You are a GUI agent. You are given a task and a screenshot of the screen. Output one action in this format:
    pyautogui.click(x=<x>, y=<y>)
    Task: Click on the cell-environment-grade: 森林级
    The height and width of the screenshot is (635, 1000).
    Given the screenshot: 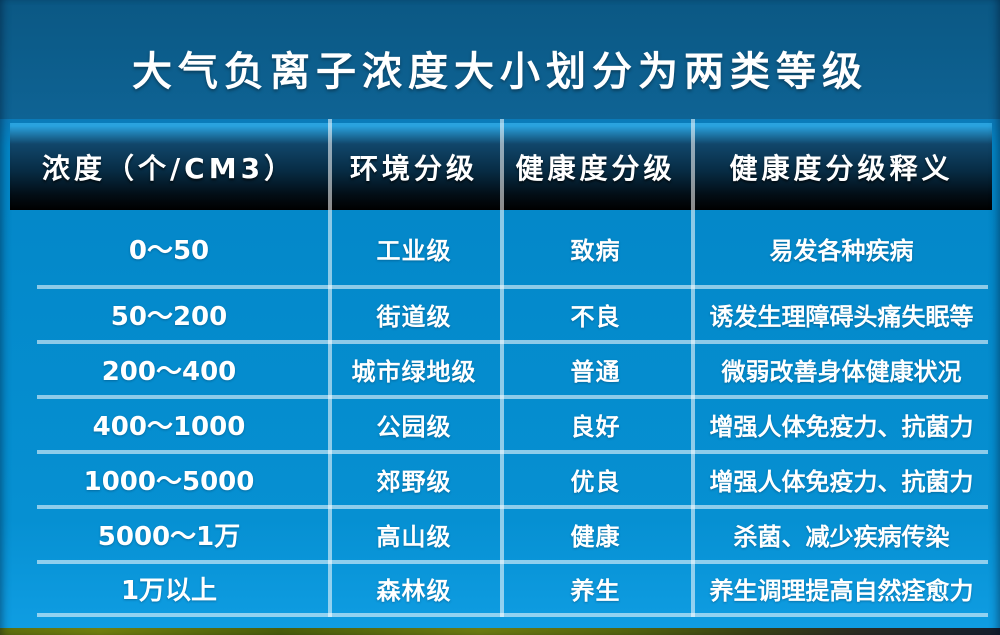 What is the action you would take?
    pyautogui.click(x=414, y=591)
    